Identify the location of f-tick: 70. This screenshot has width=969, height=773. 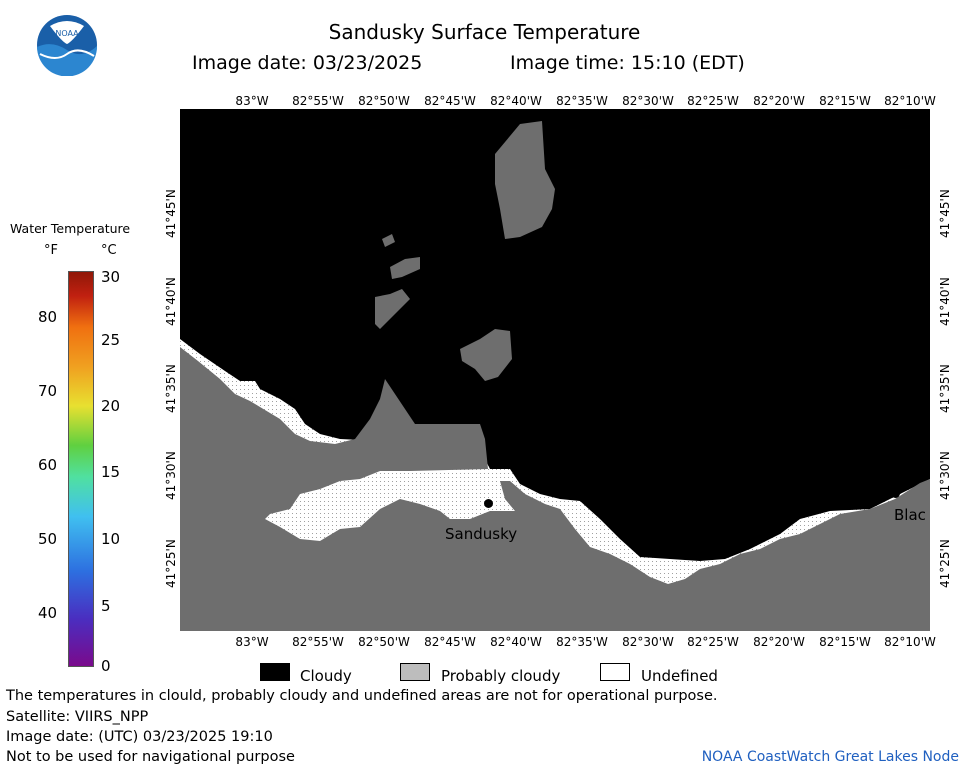
(48, 391).